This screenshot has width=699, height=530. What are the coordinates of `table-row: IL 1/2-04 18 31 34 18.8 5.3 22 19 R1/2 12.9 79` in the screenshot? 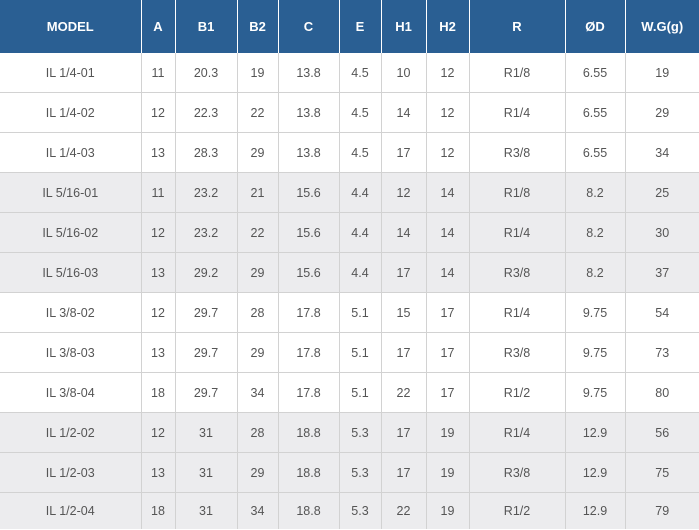 It's located at (349, 510).